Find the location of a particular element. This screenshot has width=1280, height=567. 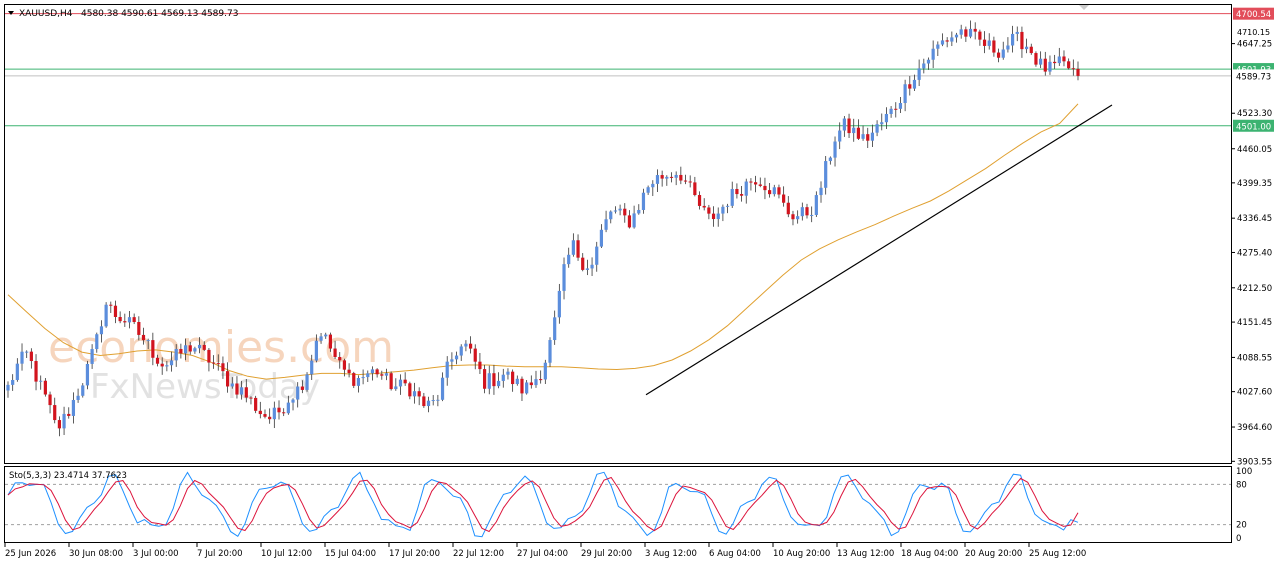

chart-shift-marker-icon is located at coordinates (1084, 7).